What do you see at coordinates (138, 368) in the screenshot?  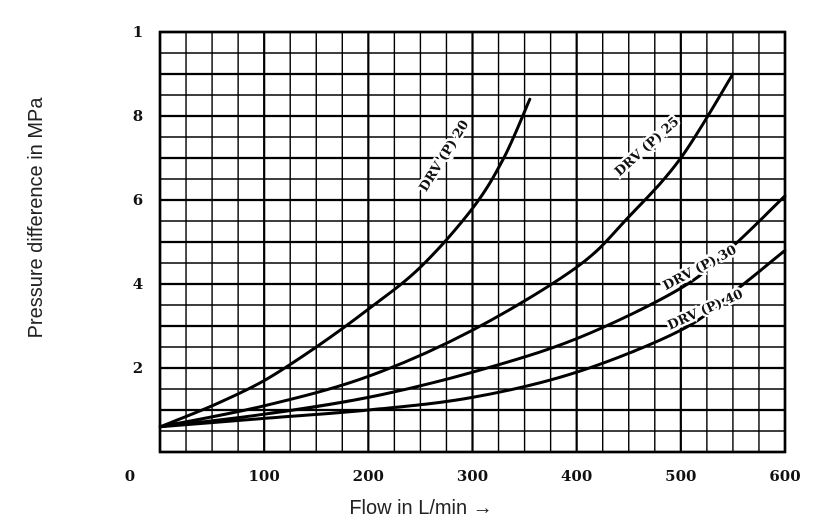 I see `y-tick-label: 2` at bounding box center [138, 368].